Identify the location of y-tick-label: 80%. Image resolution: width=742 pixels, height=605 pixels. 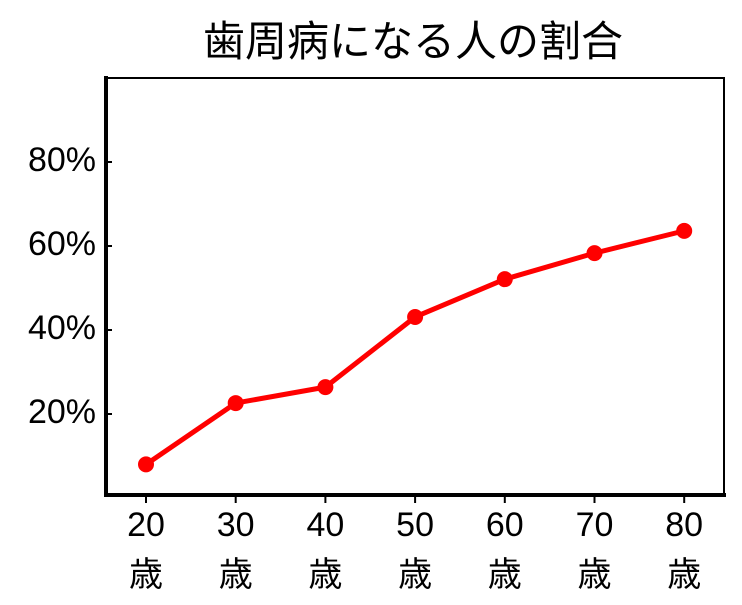
(62, 160).